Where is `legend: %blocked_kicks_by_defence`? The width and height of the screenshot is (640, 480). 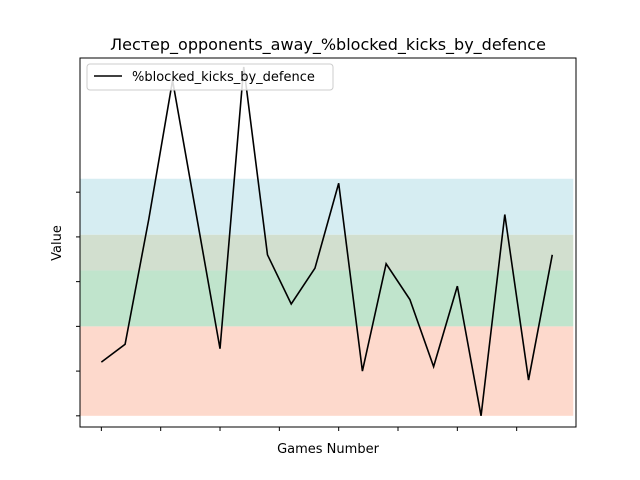 legend: %blocked_kicks_by_defence is located at coordinates (210, 77).